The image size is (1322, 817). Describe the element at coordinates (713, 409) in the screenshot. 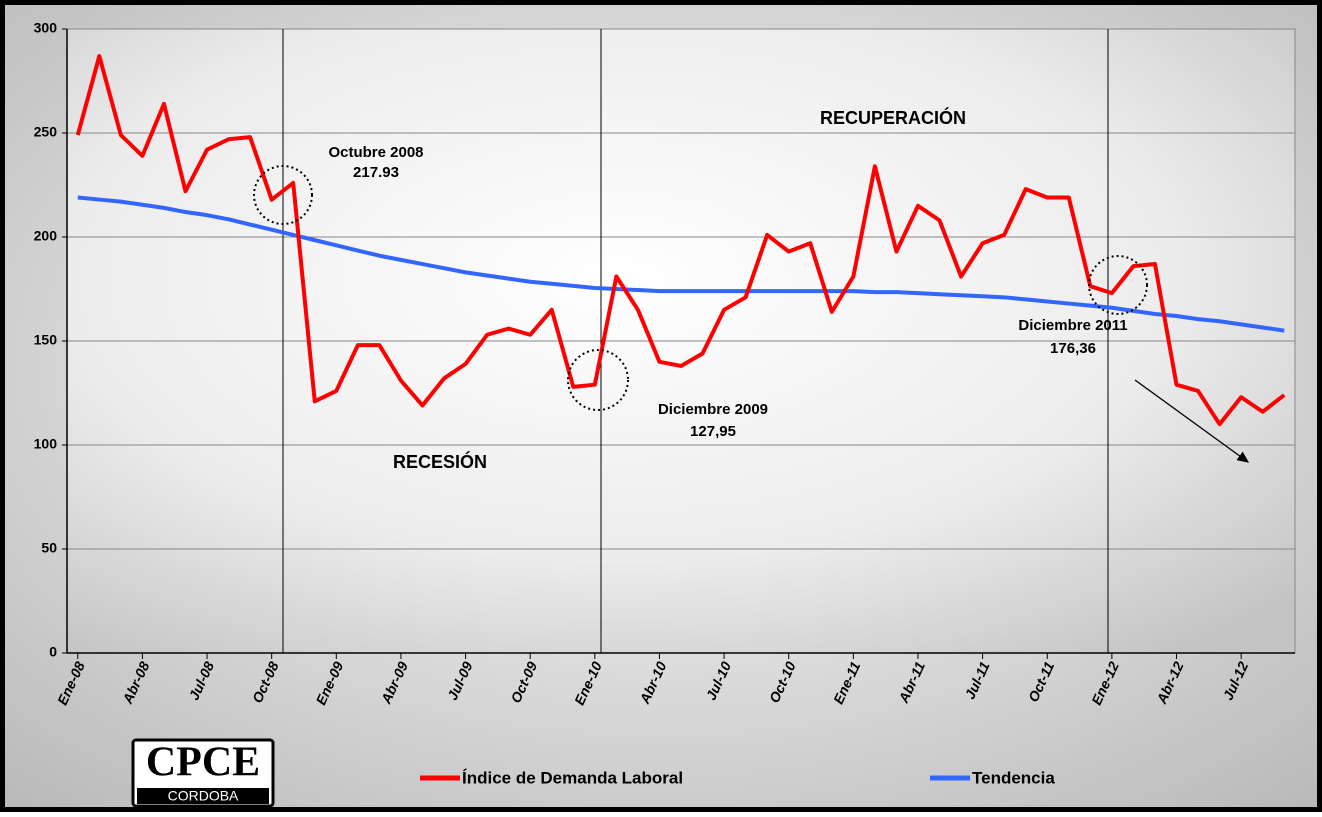

I see `annotation: Diciembre 2009` at that location.